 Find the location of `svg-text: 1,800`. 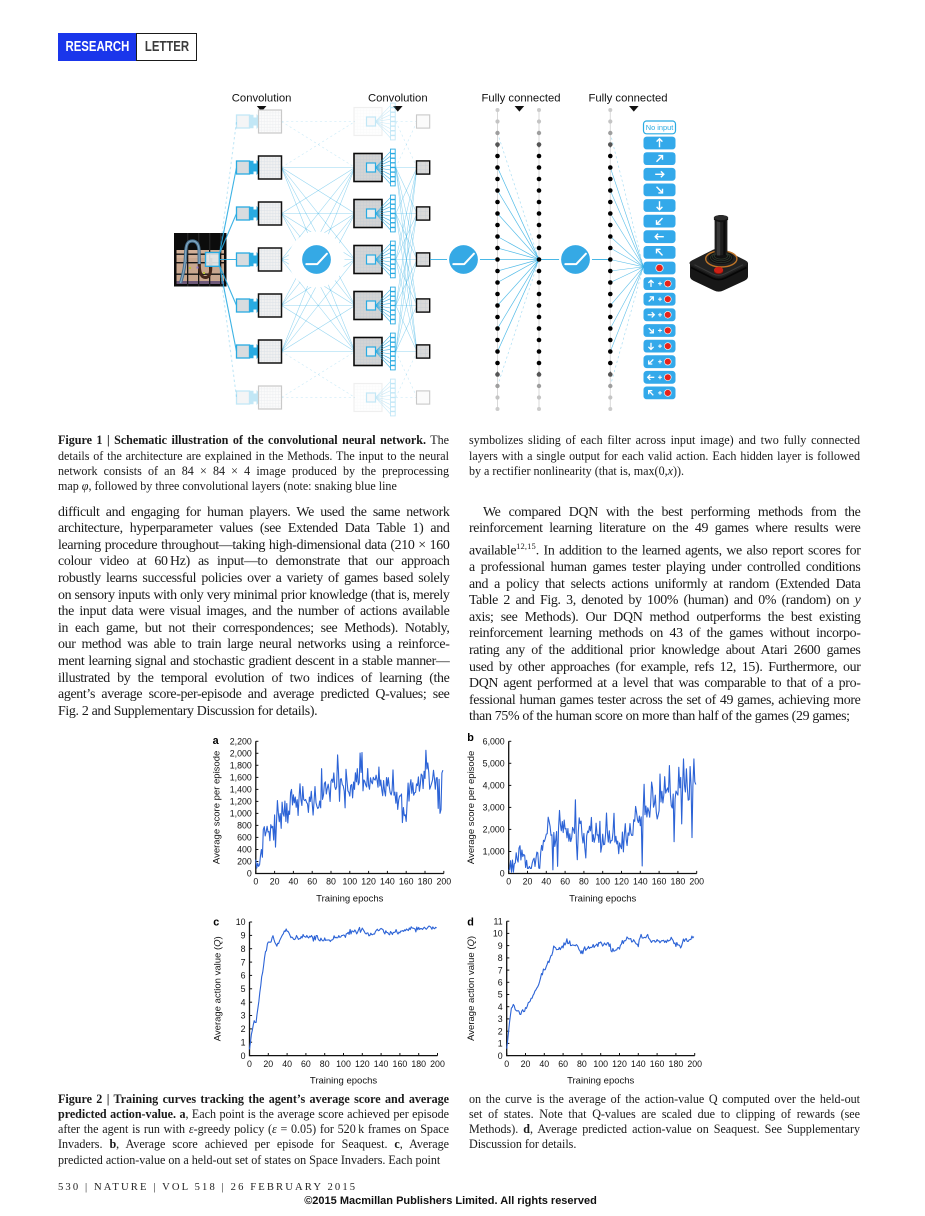

svg-text: 1,800 is located at coordinates (241, 766).